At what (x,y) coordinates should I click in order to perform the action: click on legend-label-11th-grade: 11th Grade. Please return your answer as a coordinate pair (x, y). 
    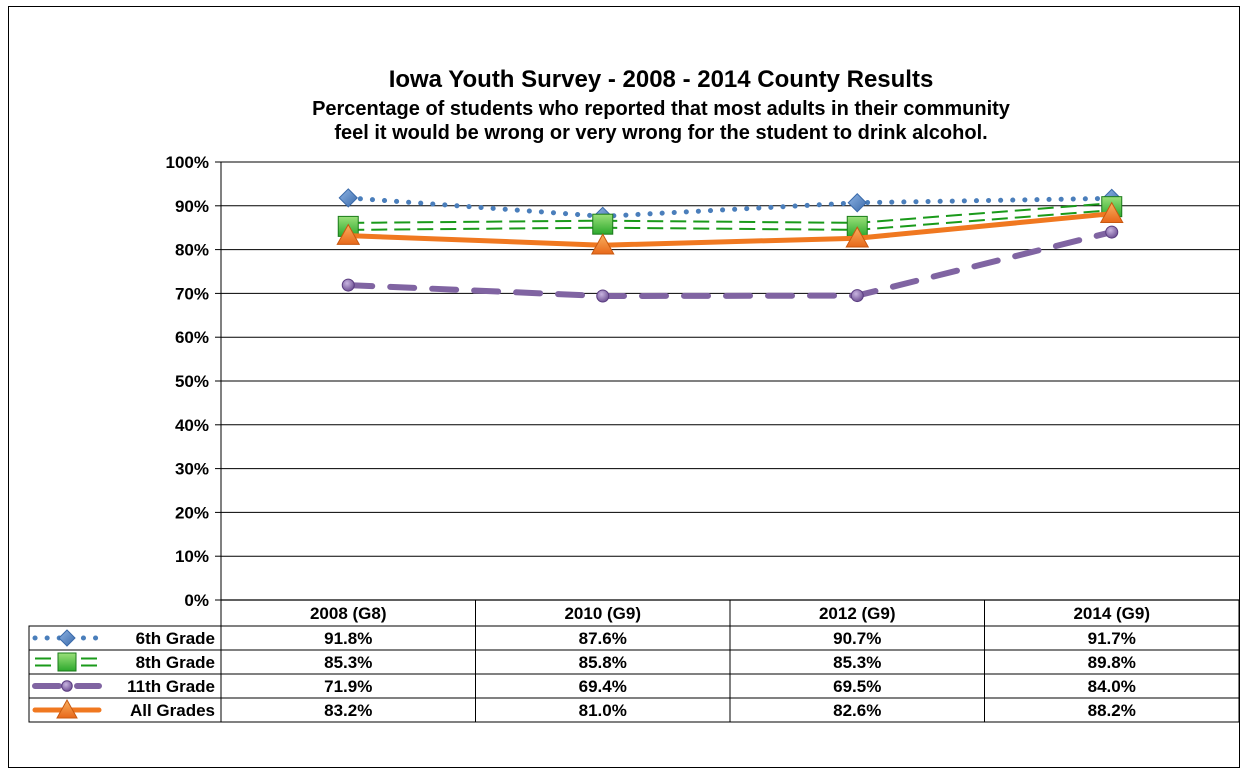
    Looking at the image, I should click on (171, 686).